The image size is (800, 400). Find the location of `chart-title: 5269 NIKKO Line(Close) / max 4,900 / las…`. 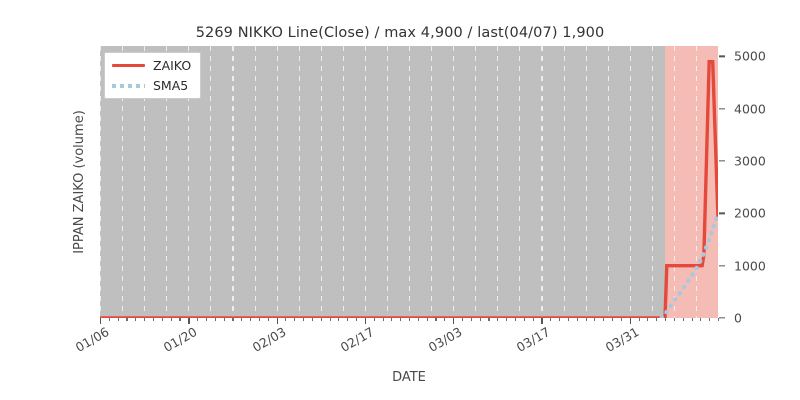

chart-title: 5269 NIKKO Line(Close) / max 4,900 / las… is located at coordinates (400, 33).